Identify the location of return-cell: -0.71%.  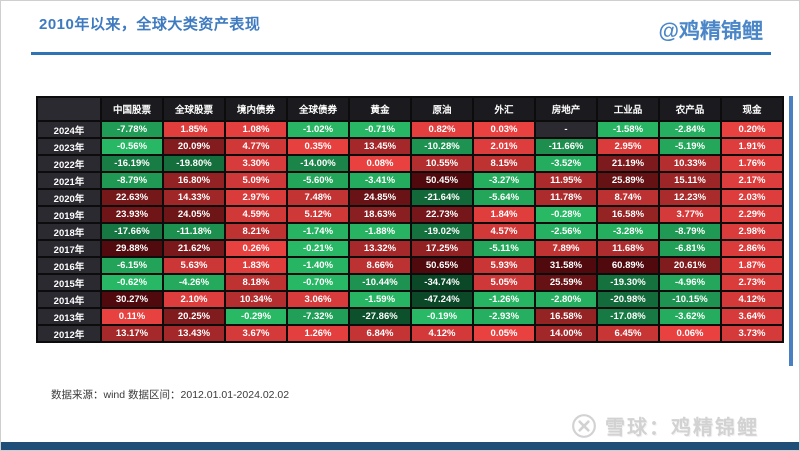
(380, 129).